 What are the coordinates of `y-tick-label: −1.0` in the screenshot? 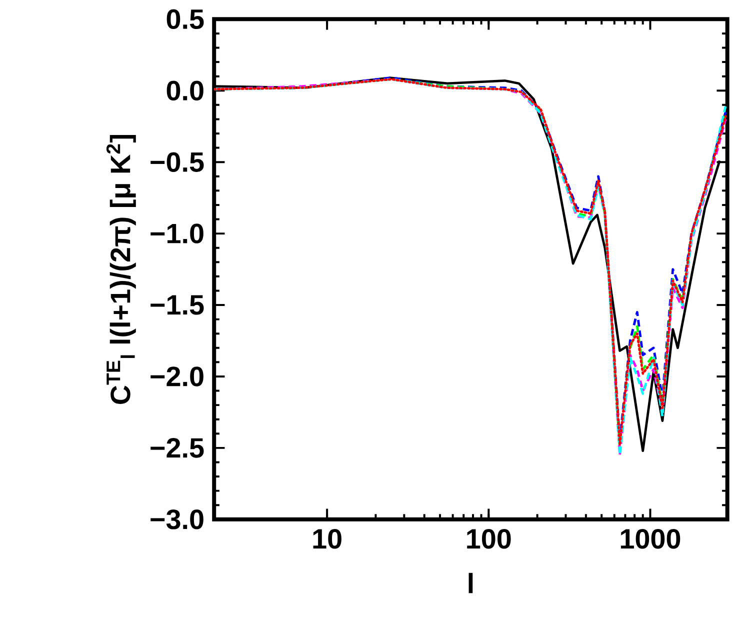 It's located at (177, 234).